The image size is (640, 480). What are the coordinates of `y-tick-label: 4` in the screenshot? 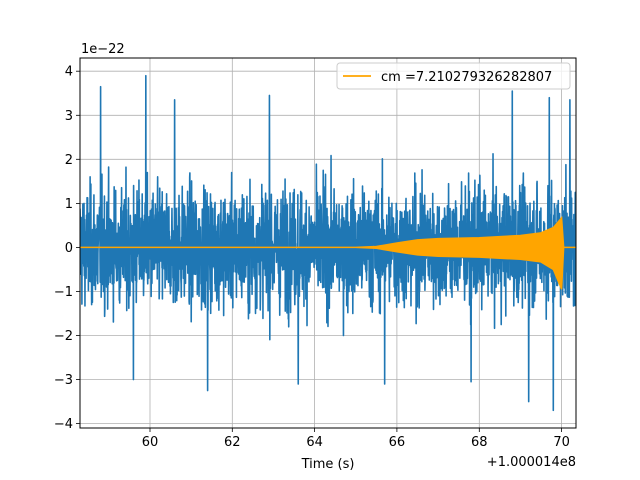 It's located at (69, 72).